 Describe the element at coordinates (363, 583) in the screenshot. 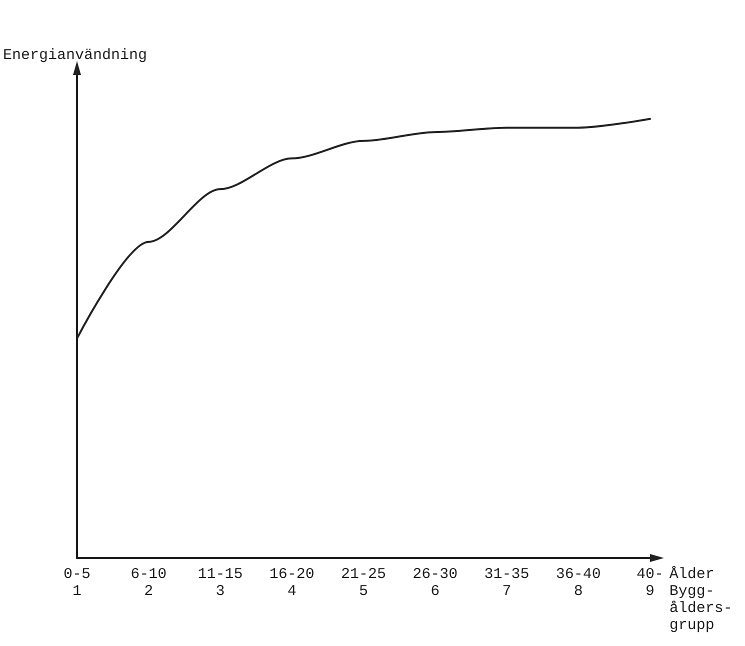

I see `x-tick-label: 21-25 5` at that location.